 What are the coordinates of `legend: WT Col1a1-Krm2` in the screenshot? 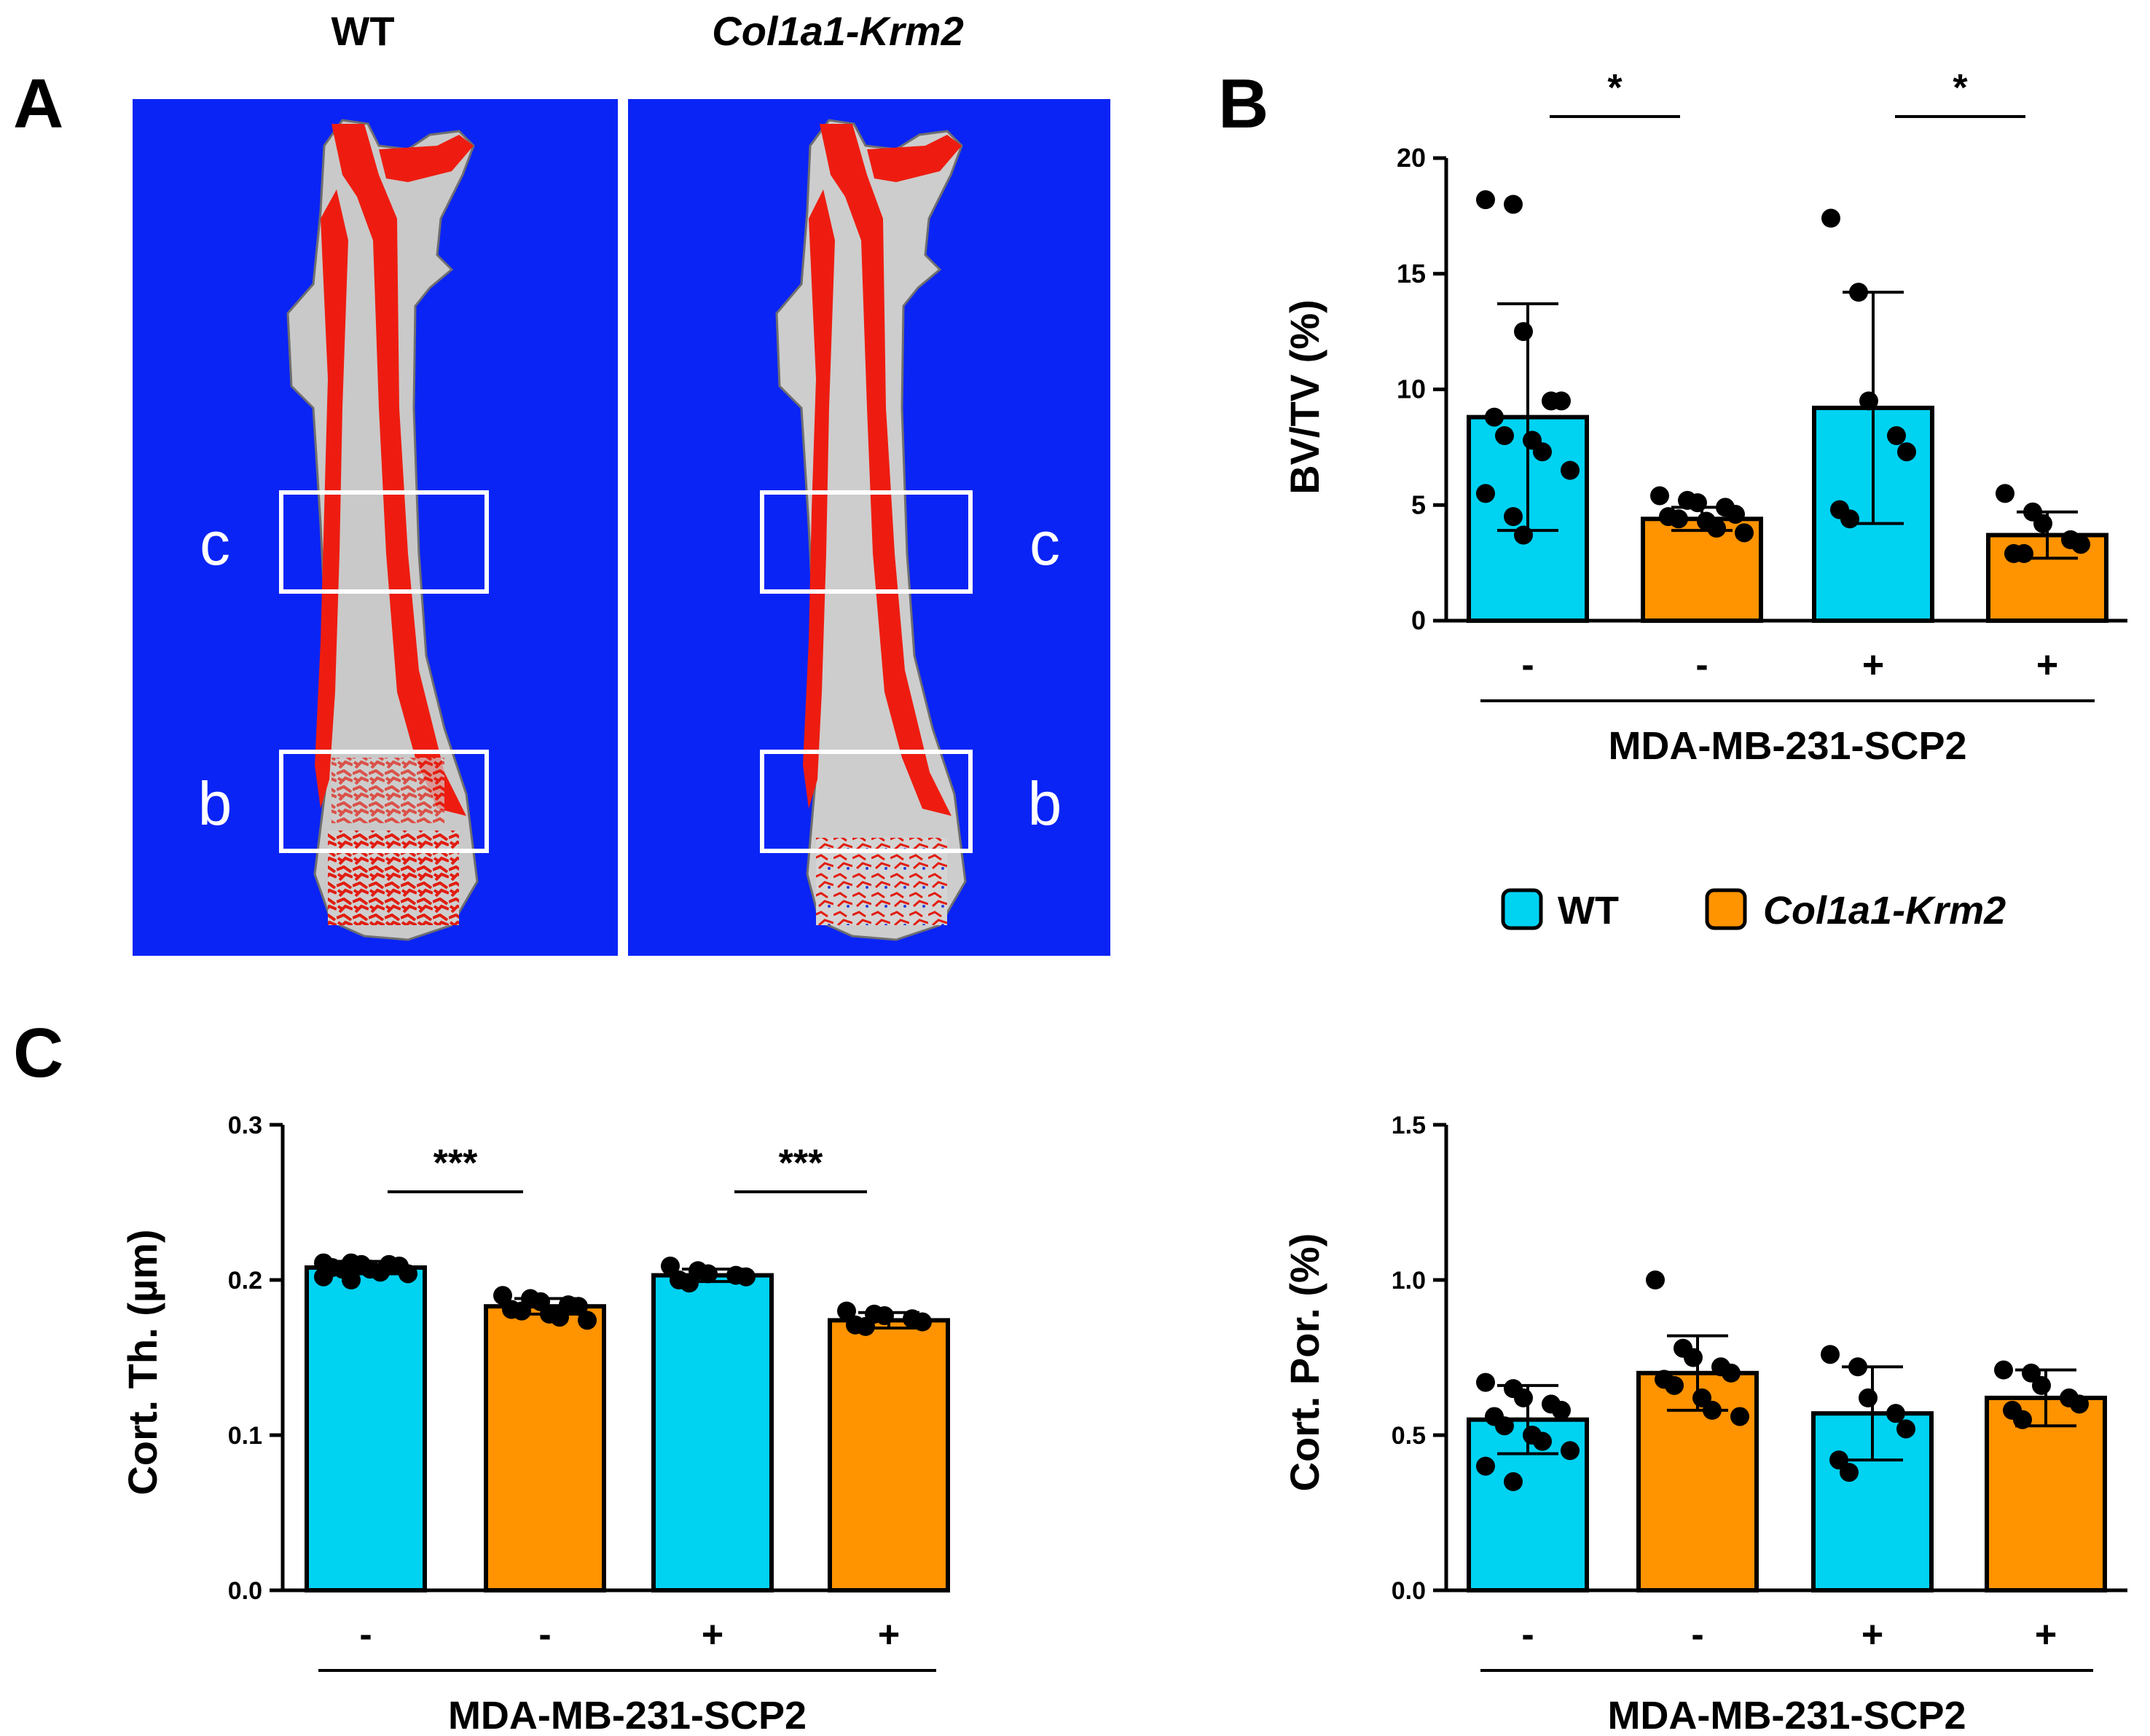 It's located at (1754, 910).